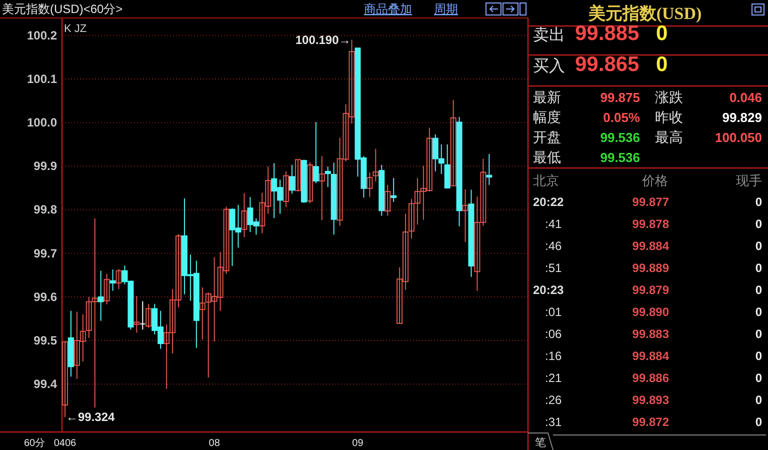 Image resolution: width=768 pixels, height=450 pixels. What do you see at coordinates (548, 202) in the screenshot?
I see `text: 20:22` at bounding box center [548, 202].